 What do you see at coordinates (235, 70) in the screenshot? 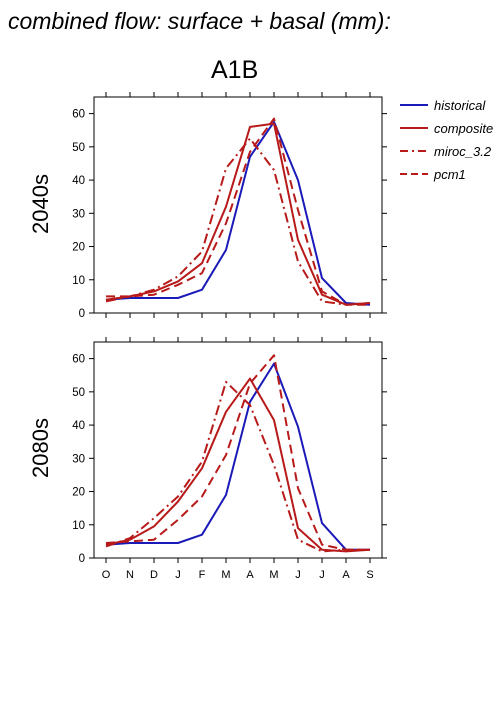
I see `scenario-label: A1B` at bounding box center [235, 70].